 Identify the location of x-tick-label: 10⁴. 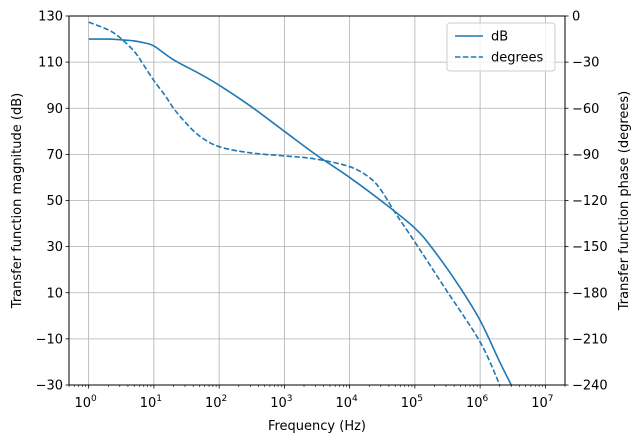
(346, 402).